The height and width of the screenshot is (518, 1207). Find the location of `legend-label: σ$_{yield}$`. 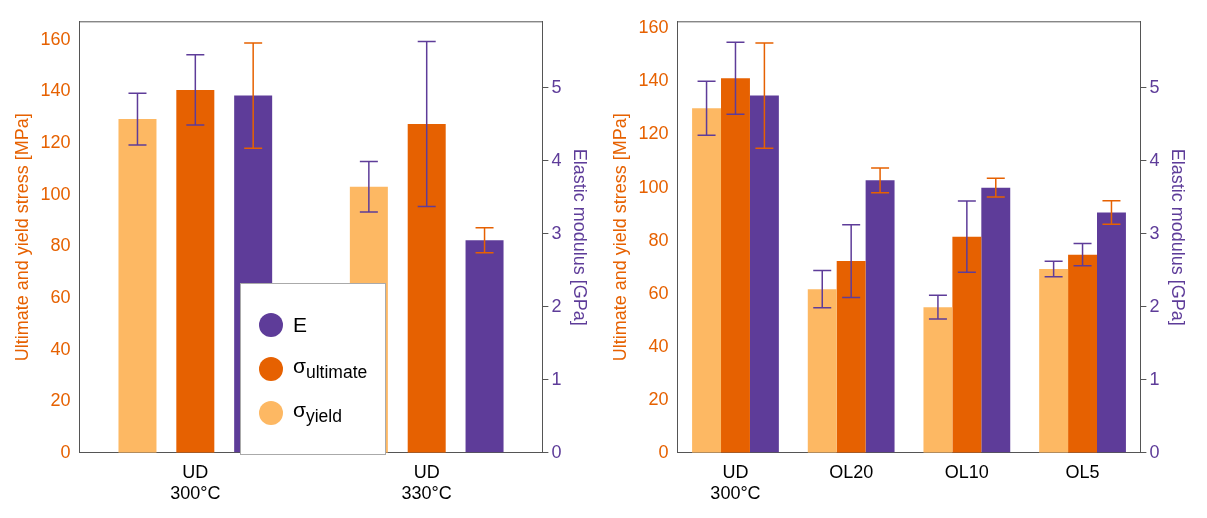

legend-label: σ$_{yield}$ is located at coordinates (317, 413).